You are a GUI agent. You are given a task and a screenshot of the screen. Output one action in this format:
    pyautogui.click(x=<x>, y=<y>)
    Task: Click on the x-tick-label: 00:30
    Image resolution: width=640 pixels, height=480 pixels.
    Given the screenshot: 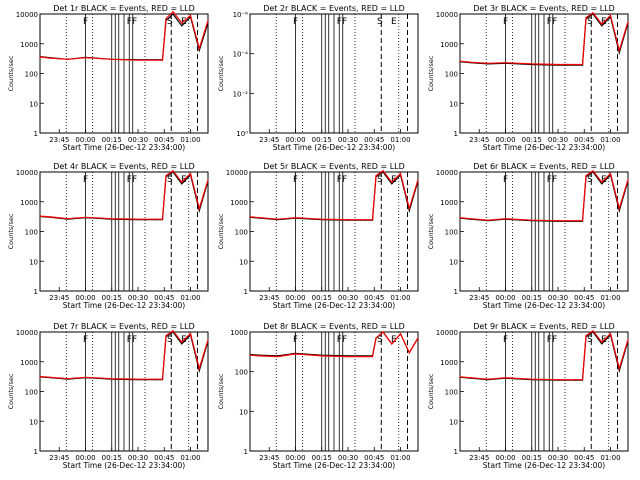 What is the action you would take?
    pyautogui.click(x=558, y=298)
    